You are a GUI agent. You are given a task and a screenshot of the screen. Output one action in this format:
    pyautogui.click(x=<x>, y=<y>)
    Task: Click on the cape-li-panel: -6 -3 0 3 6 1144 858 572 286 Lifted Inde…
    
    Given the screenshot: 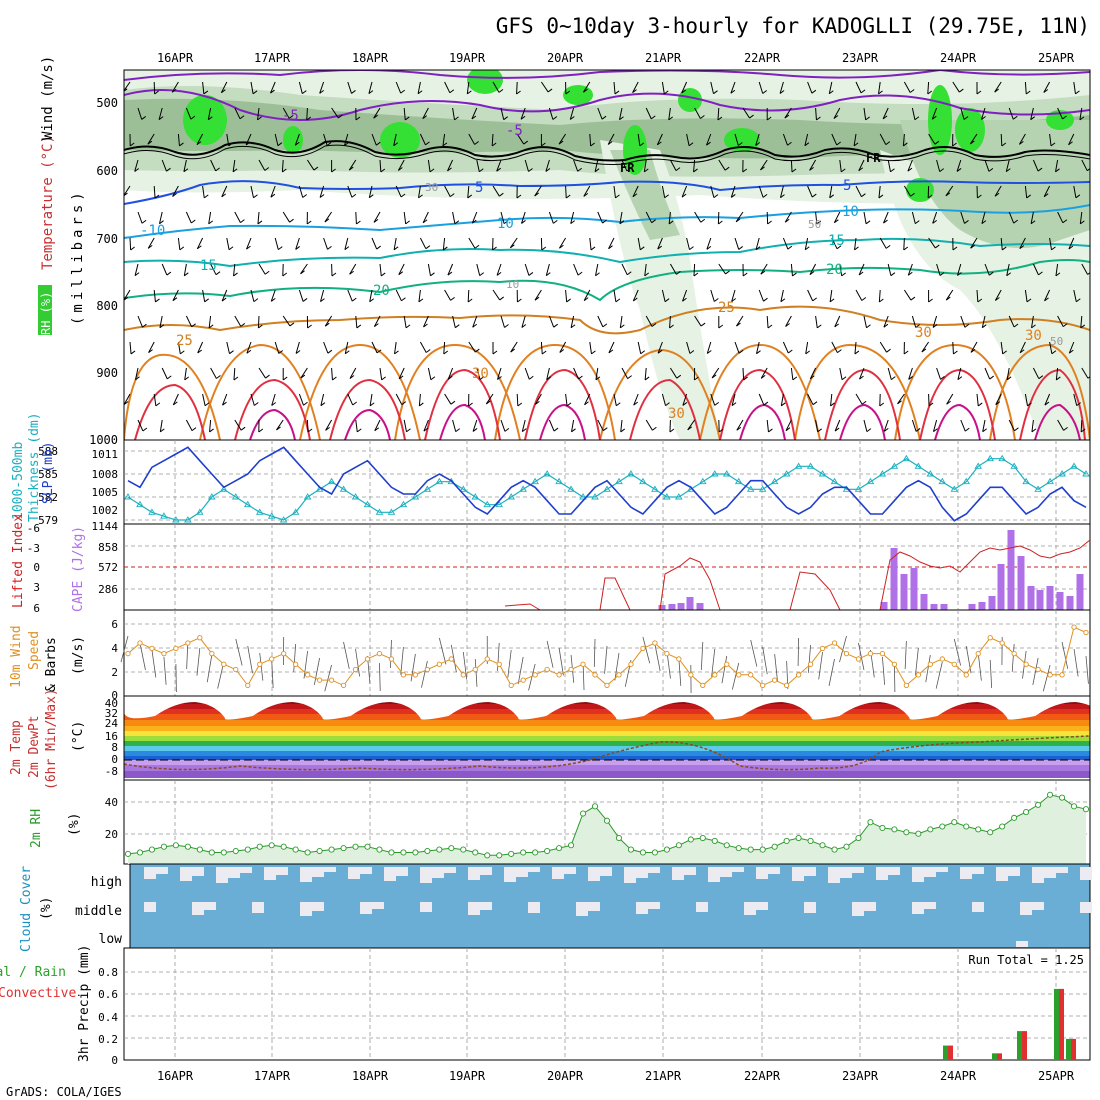 What is the action you would take?
    pyautogui.click(x=551, y=564)
    